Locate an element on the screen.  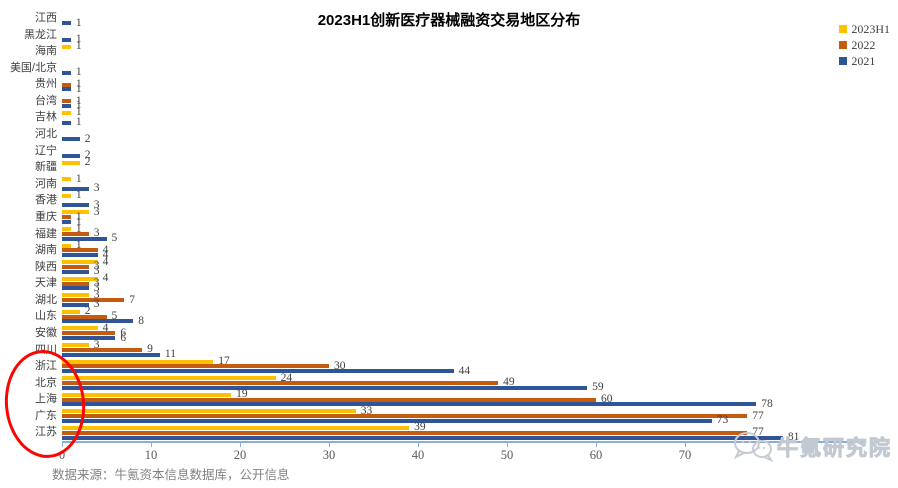
bar-value-label: 9 is located at coordinates (150, 349).